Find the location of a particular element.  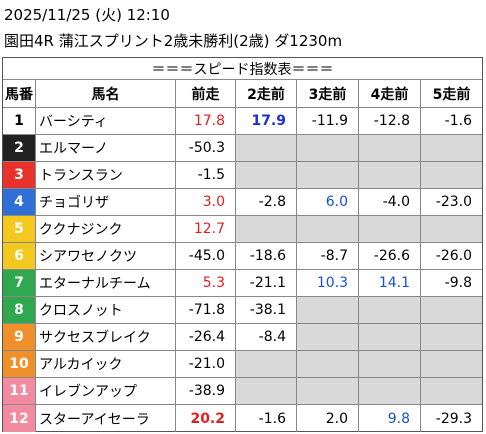

speed-index: 2.0 is located at coordinates (328, 418).